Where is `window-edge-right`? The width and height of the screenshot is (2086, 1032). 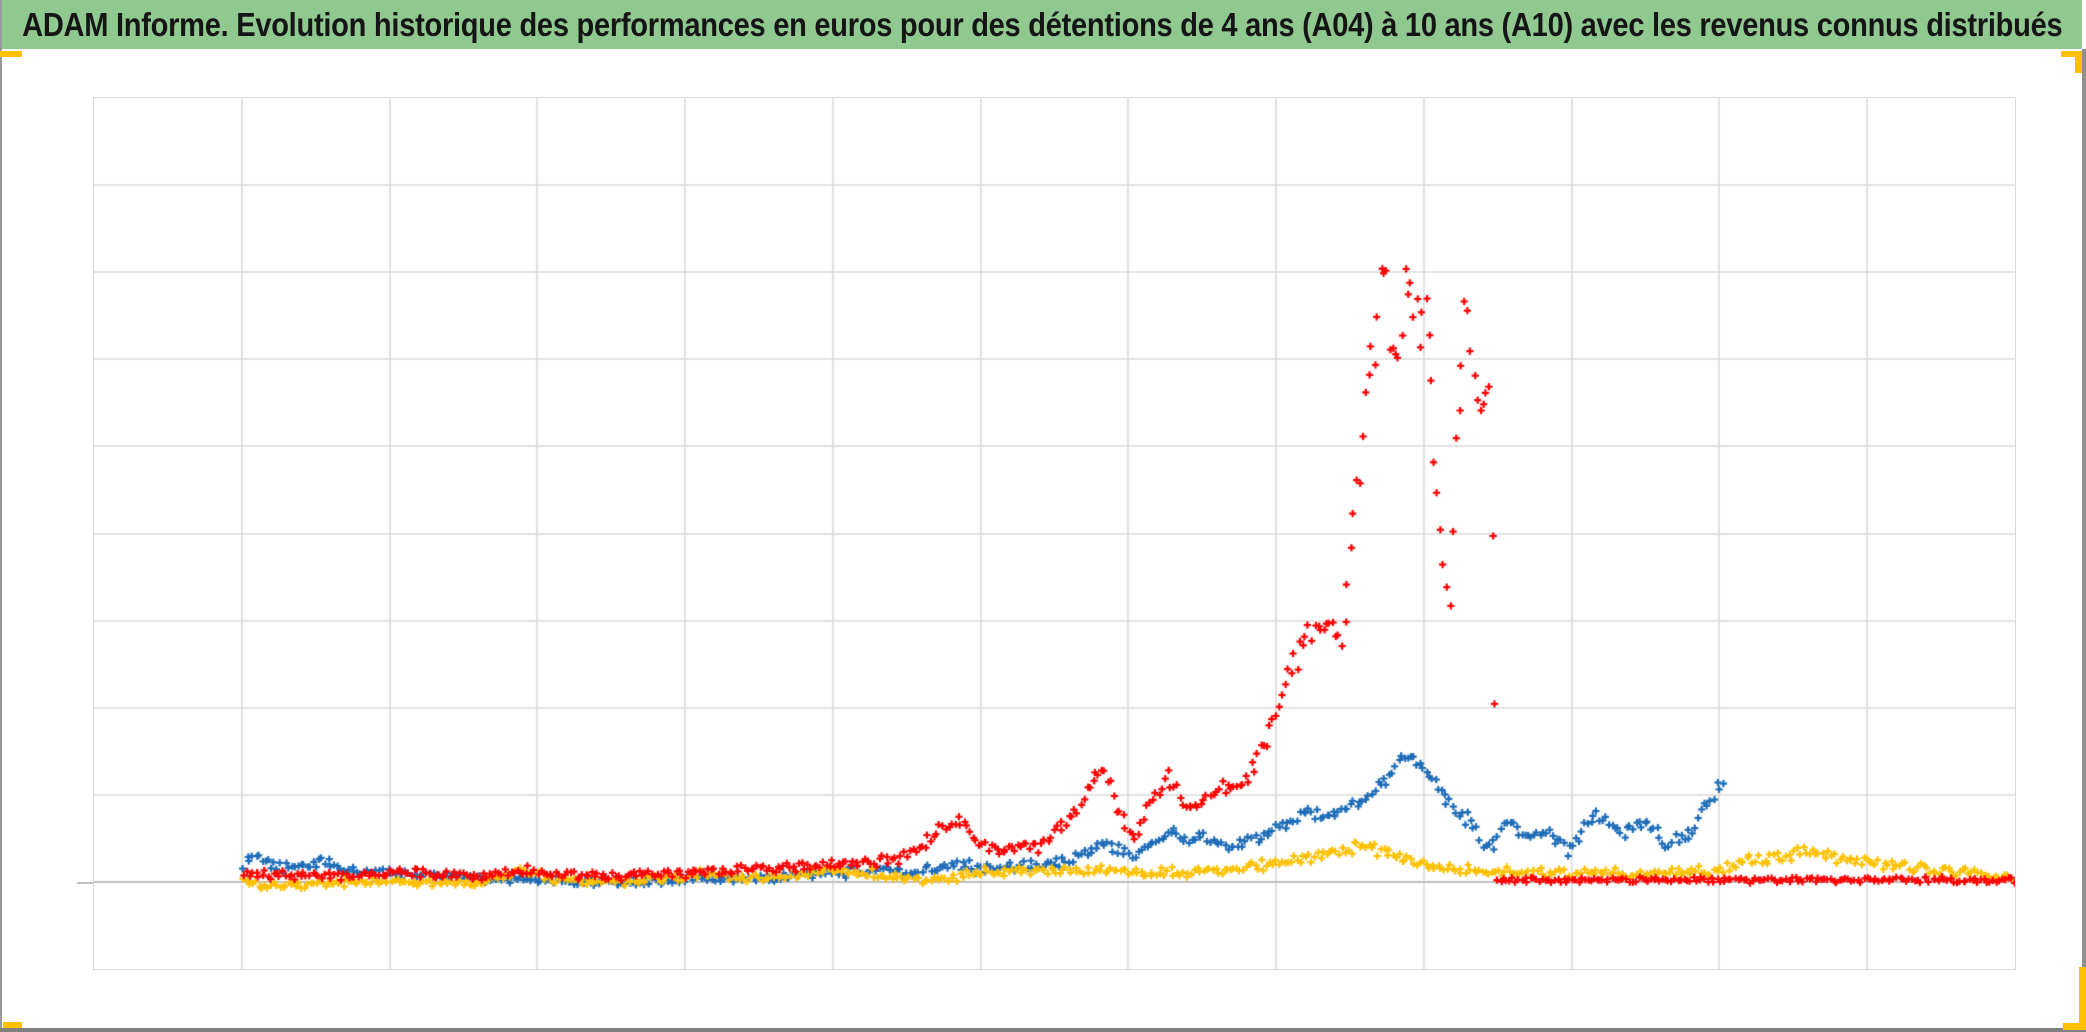
window-edge-right is located at coordinates (2084, 540).